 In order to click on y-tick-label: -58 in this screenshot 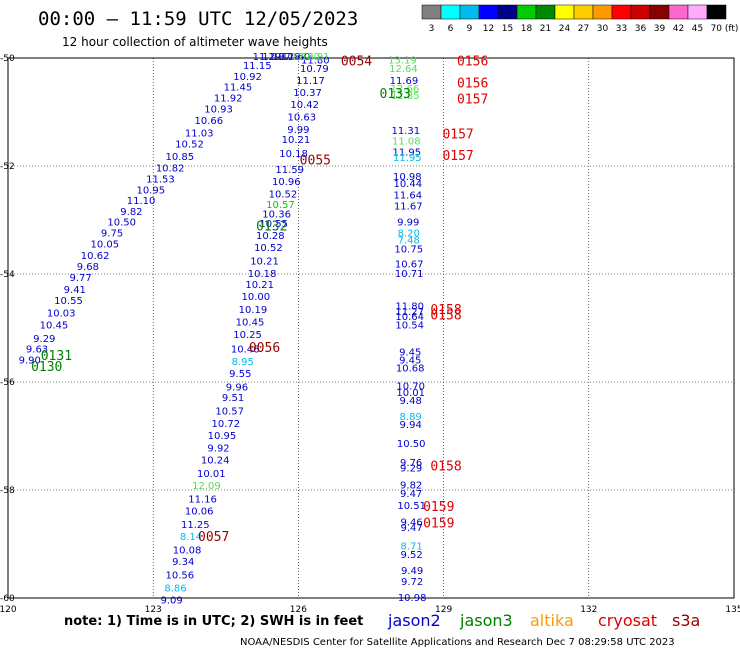, I will do `click(7, 491)`.